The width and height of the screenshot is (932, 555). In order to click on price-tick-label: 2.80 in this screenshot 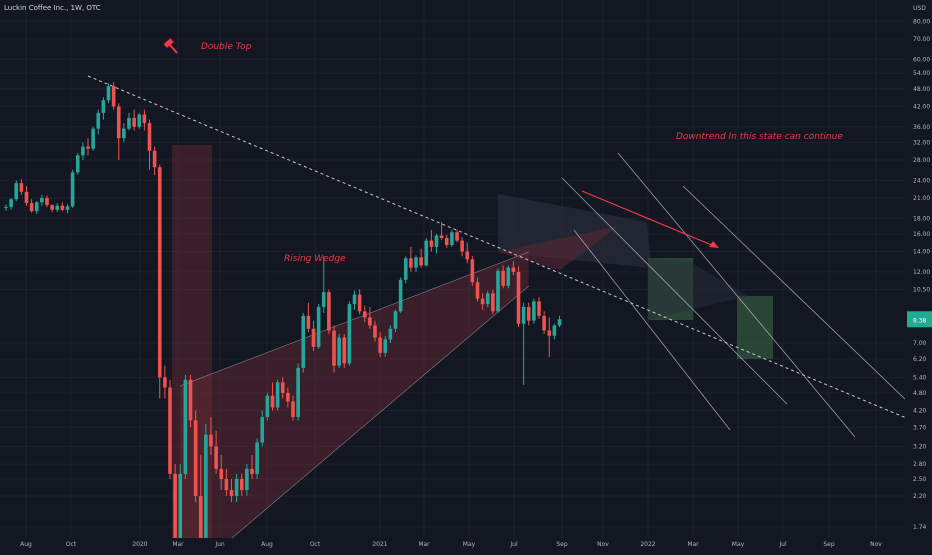, I will do `click(920, 464)`.